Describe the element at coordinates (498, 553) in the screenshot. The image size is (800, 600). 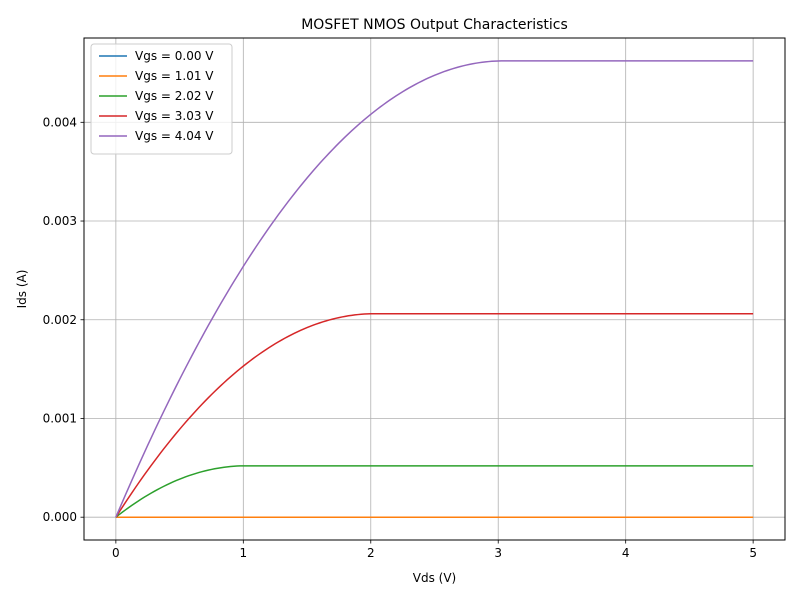
I see `x-tick-label: 3` at that location.